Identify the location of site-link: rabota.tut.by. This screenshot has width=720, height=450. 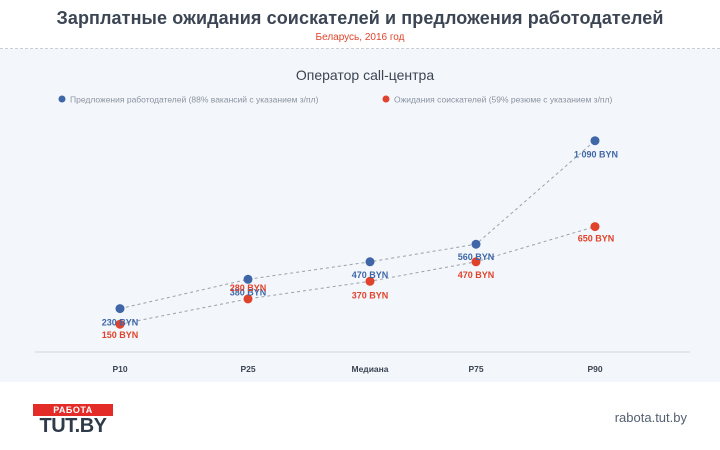
(650, 417).